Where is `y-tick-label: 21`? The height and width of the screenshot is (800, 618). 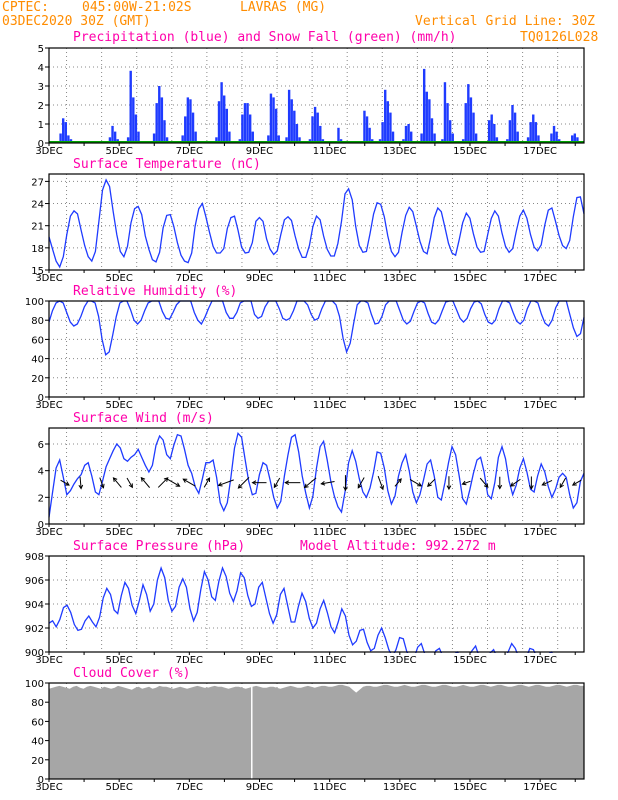 y-tick-label: 21 is located at coordinates (37, 227).